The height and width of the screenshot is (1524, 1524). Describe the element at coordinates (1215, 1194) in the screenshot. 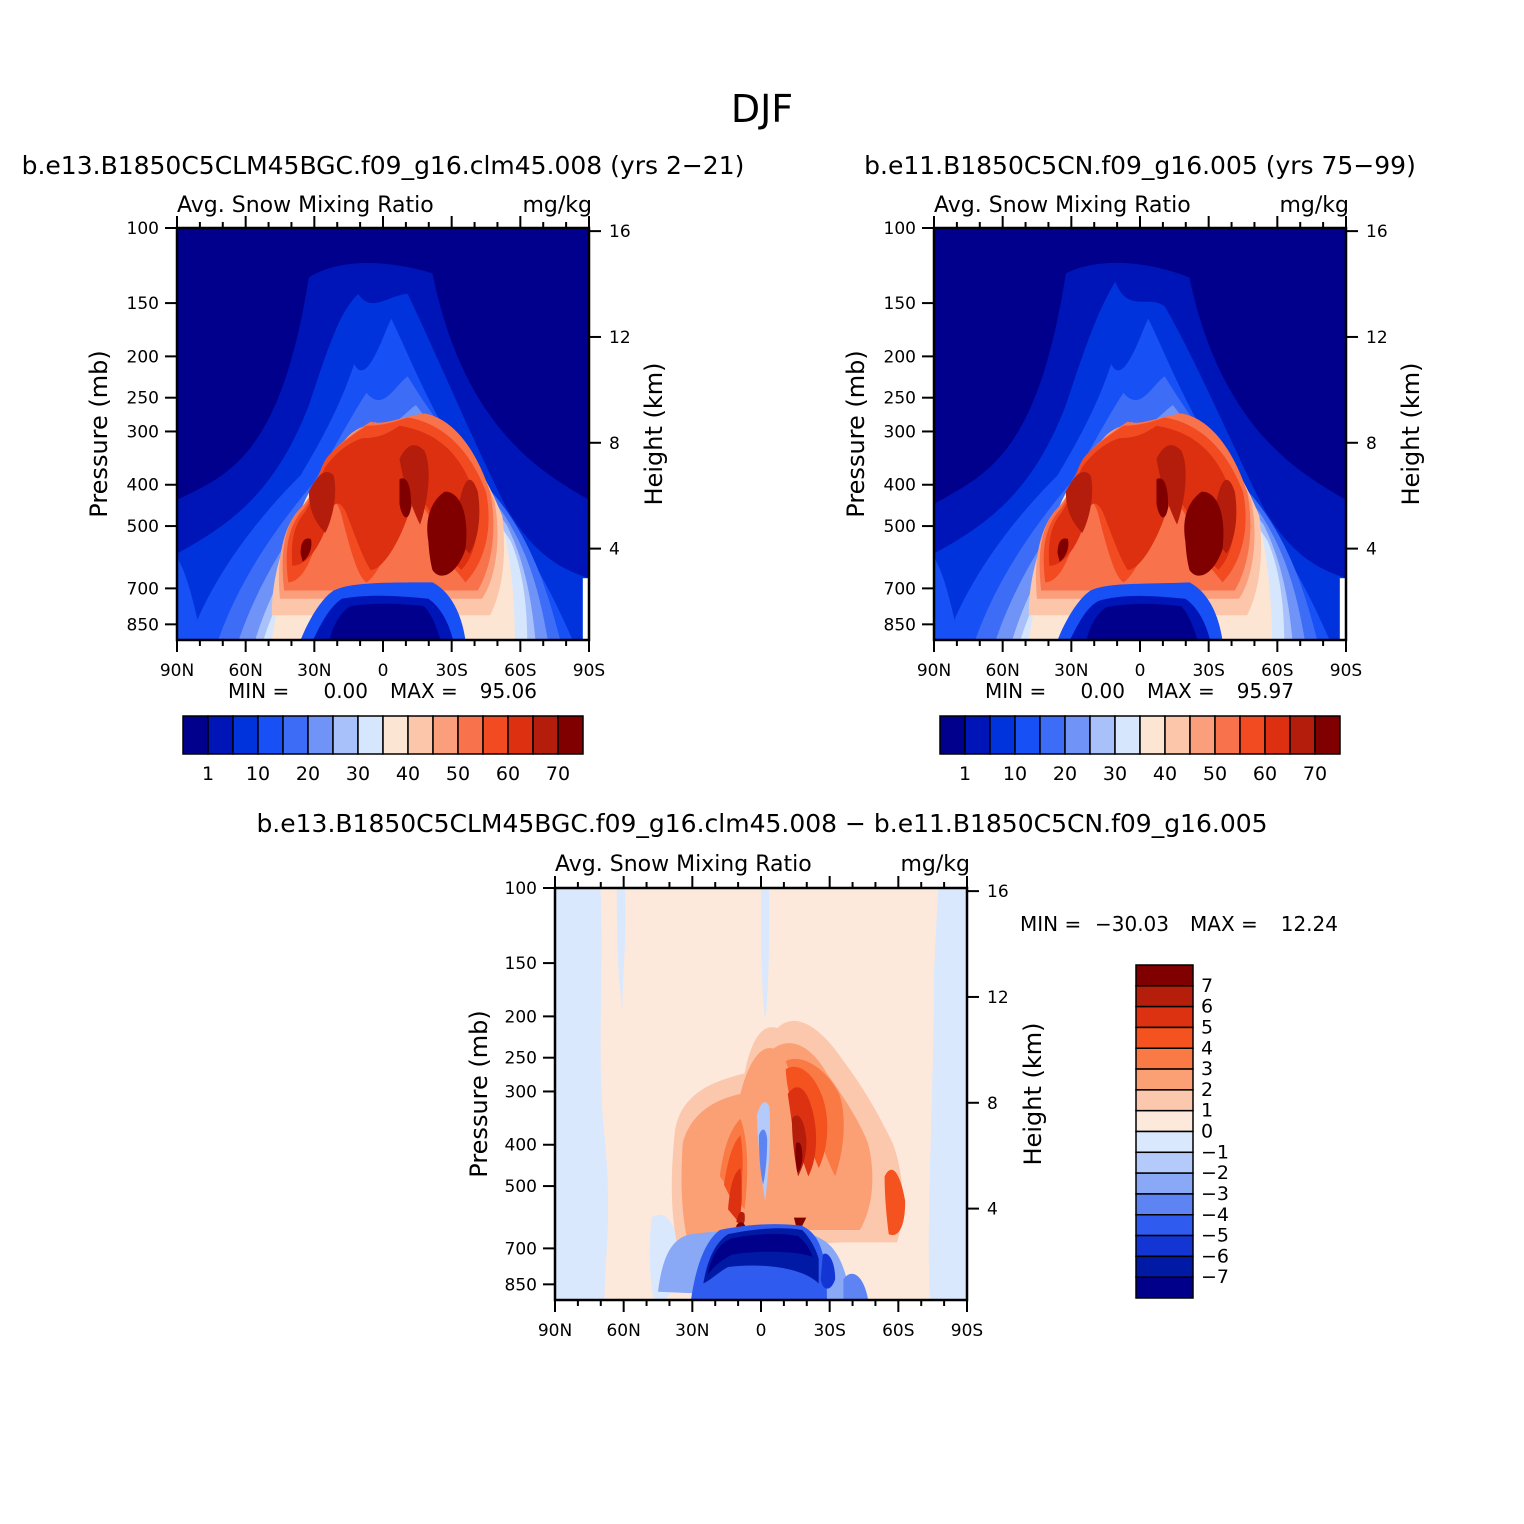

I see `colorbar-label: −3` at that location.